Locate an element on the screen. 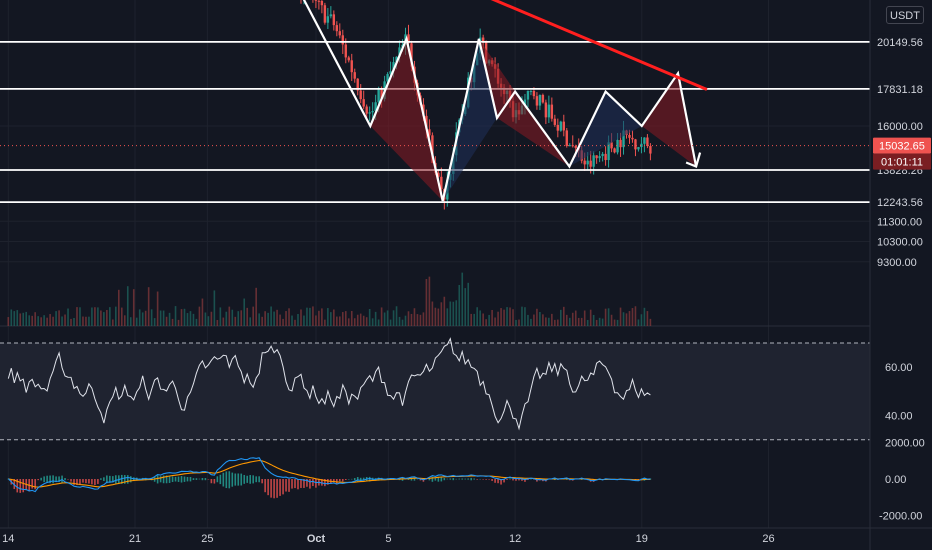 Image resolution: width=932 pixels, height=550 pixels. currency-button: USDT is located at coordinates (905, 15).